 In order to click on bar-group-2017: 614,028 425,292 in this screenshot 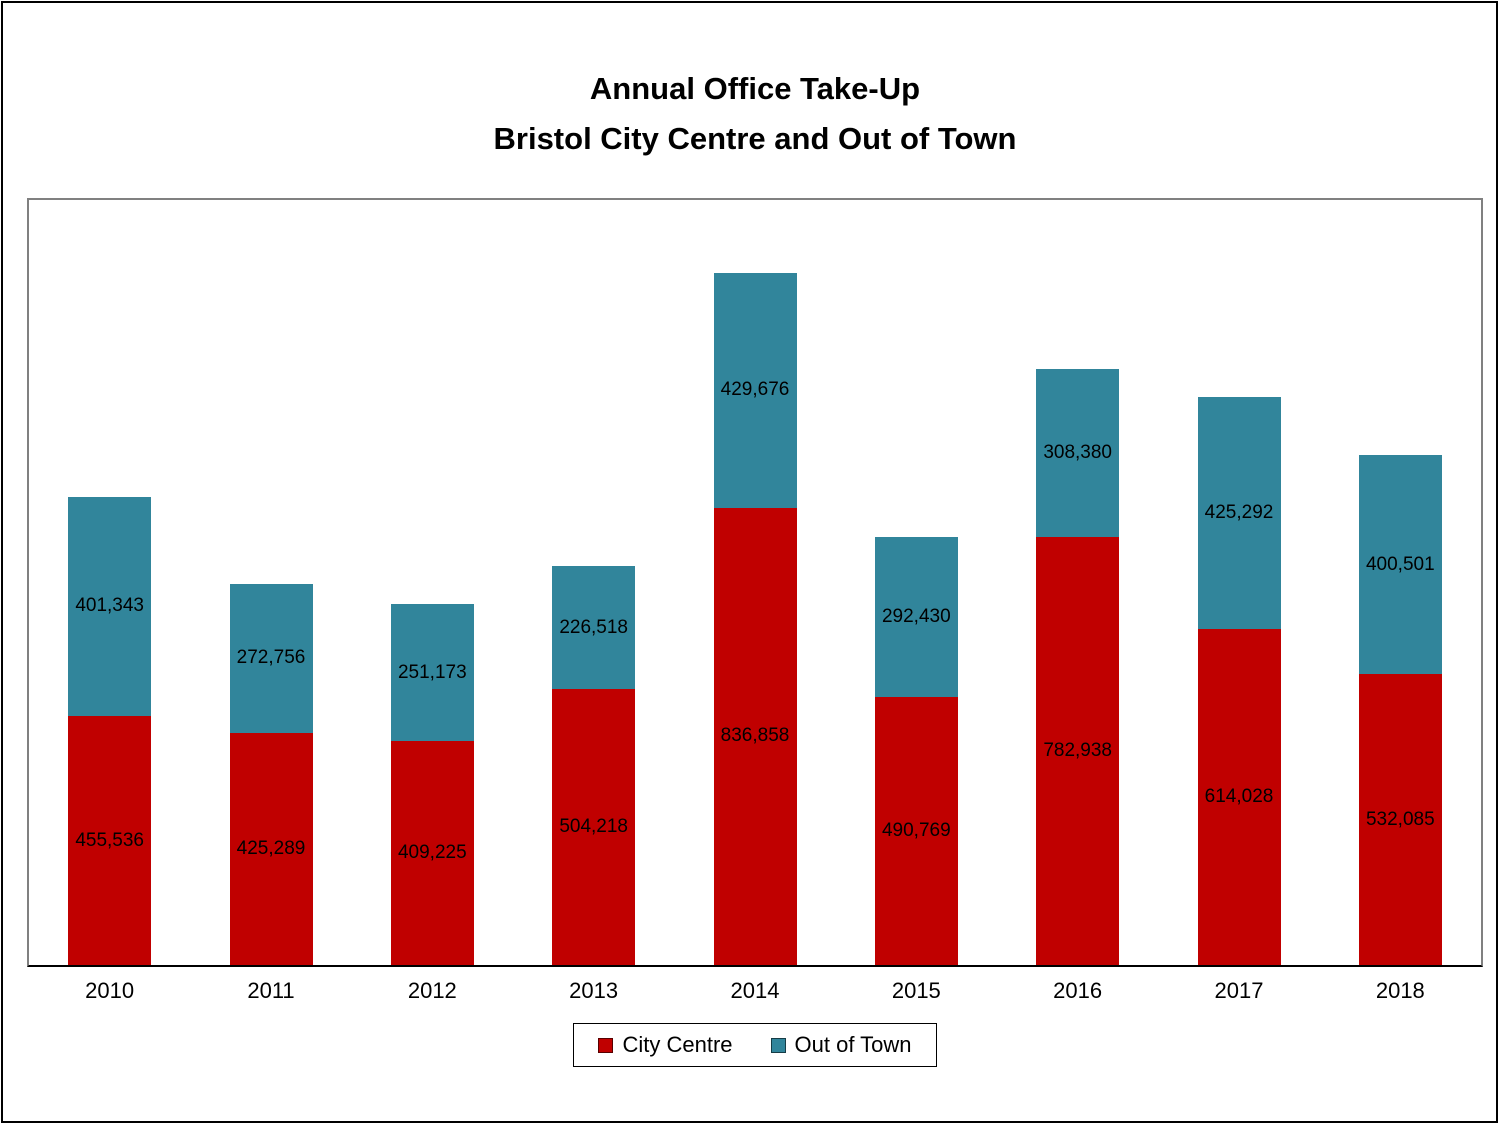, I will do `click(1239, 681)`.